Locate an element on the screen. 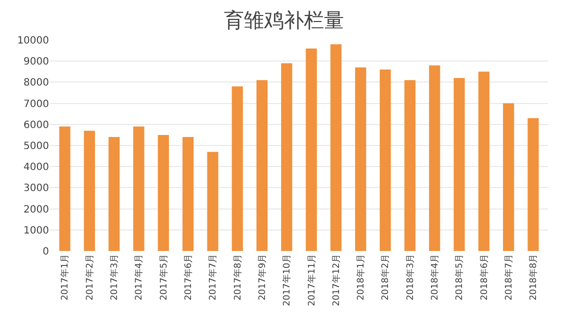 The width and height of the screenshot is (568, 321). x-tick-label: 2017年6月 is located at coordinates (188, 277).